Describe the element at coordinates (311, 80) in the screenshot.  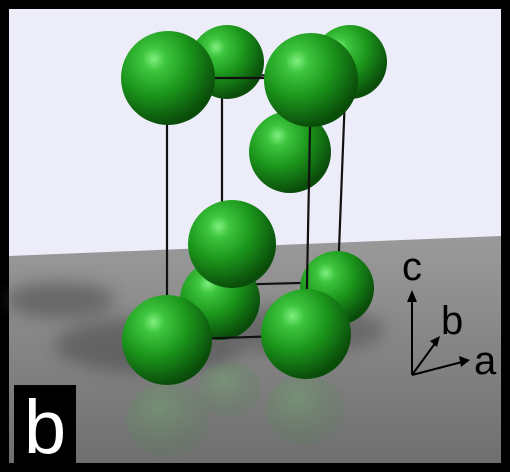
I see `atom-front-top-right` at that location.